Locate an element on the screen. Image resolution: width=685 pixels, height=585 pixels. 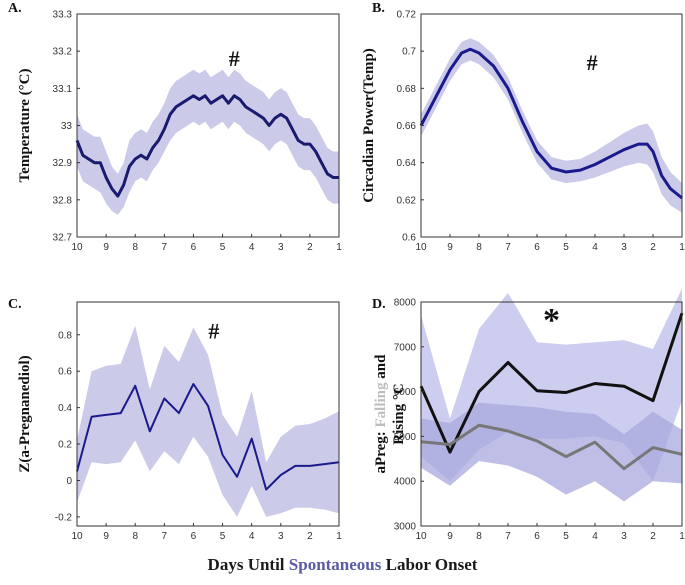
panel-label: B. is located at coordinates (378, 8).